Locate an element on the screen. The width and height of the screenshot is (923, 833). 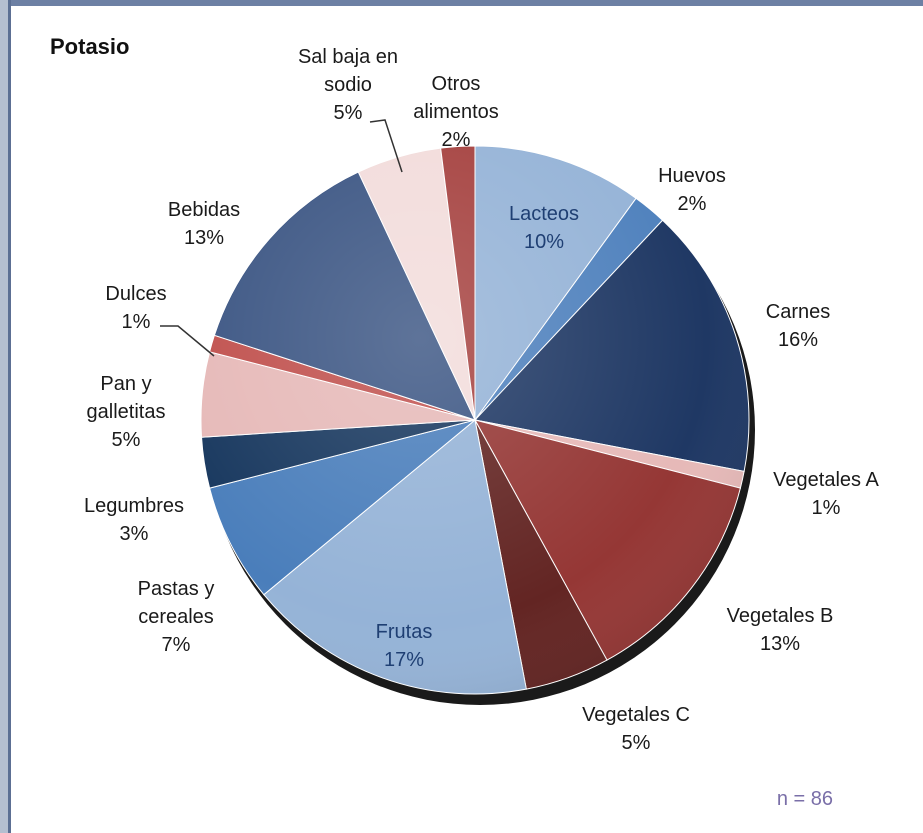
label-pan: Pan y galletitas 5% is located at coordinates (126, 412).